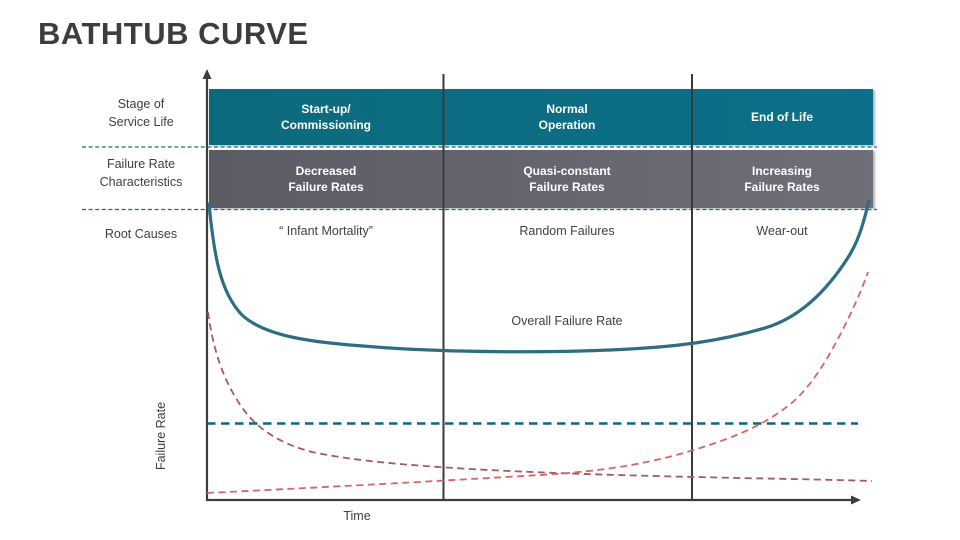 The width and height of the screenshot is (960, 540). Describe the element at coordinates (207, 74) in the screenshot. I see `y-axis-arrow-icon` at that location.